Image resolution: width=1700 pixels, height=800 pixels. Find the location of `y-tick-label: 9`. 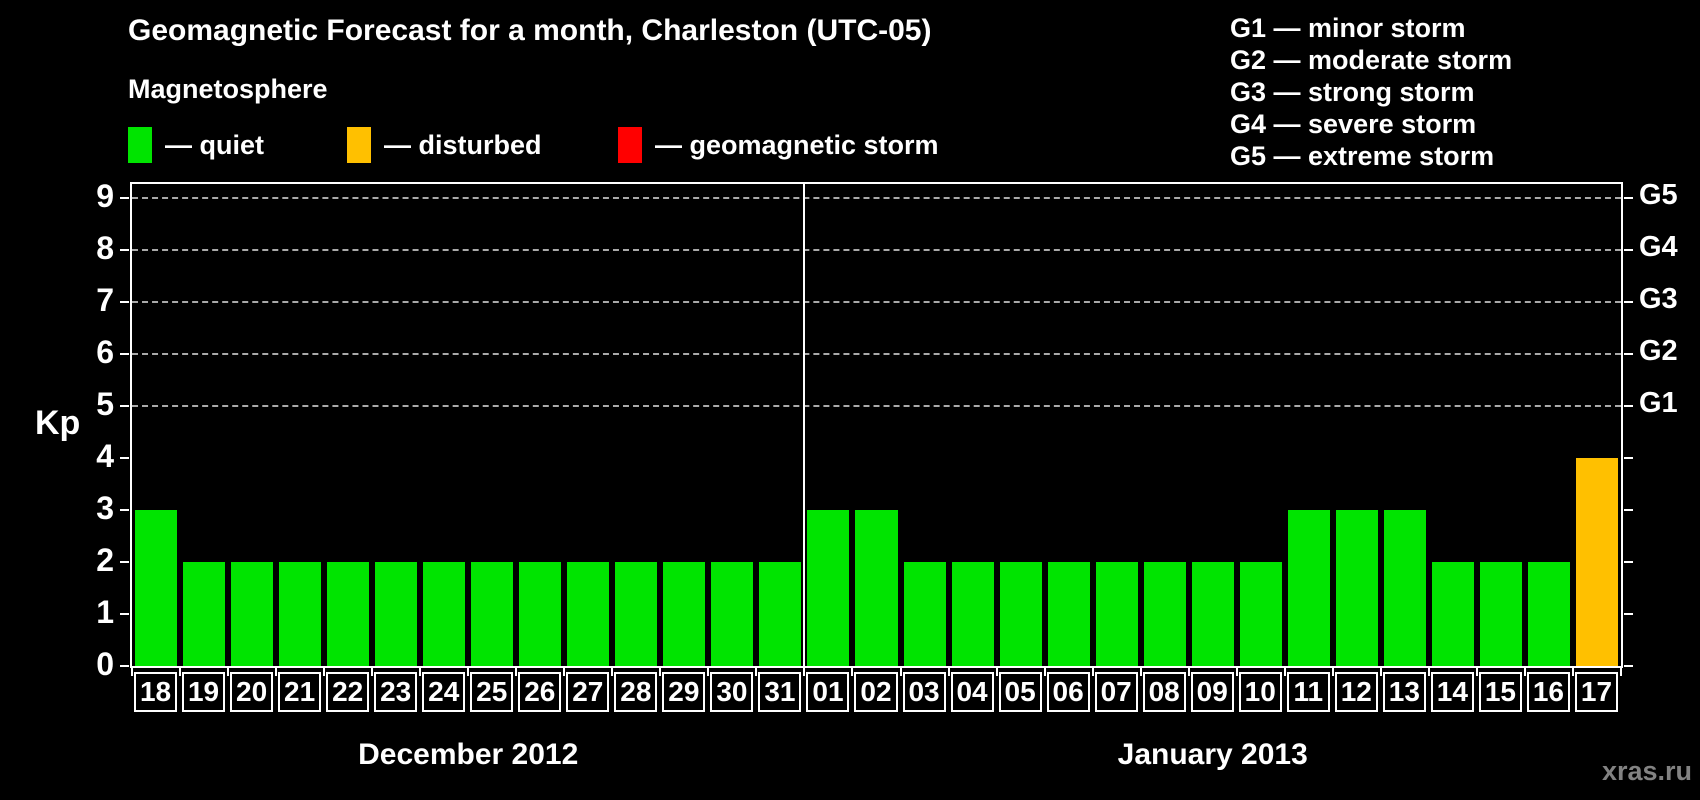

y-tick-label: 9 is located at coordinates (105, 196).